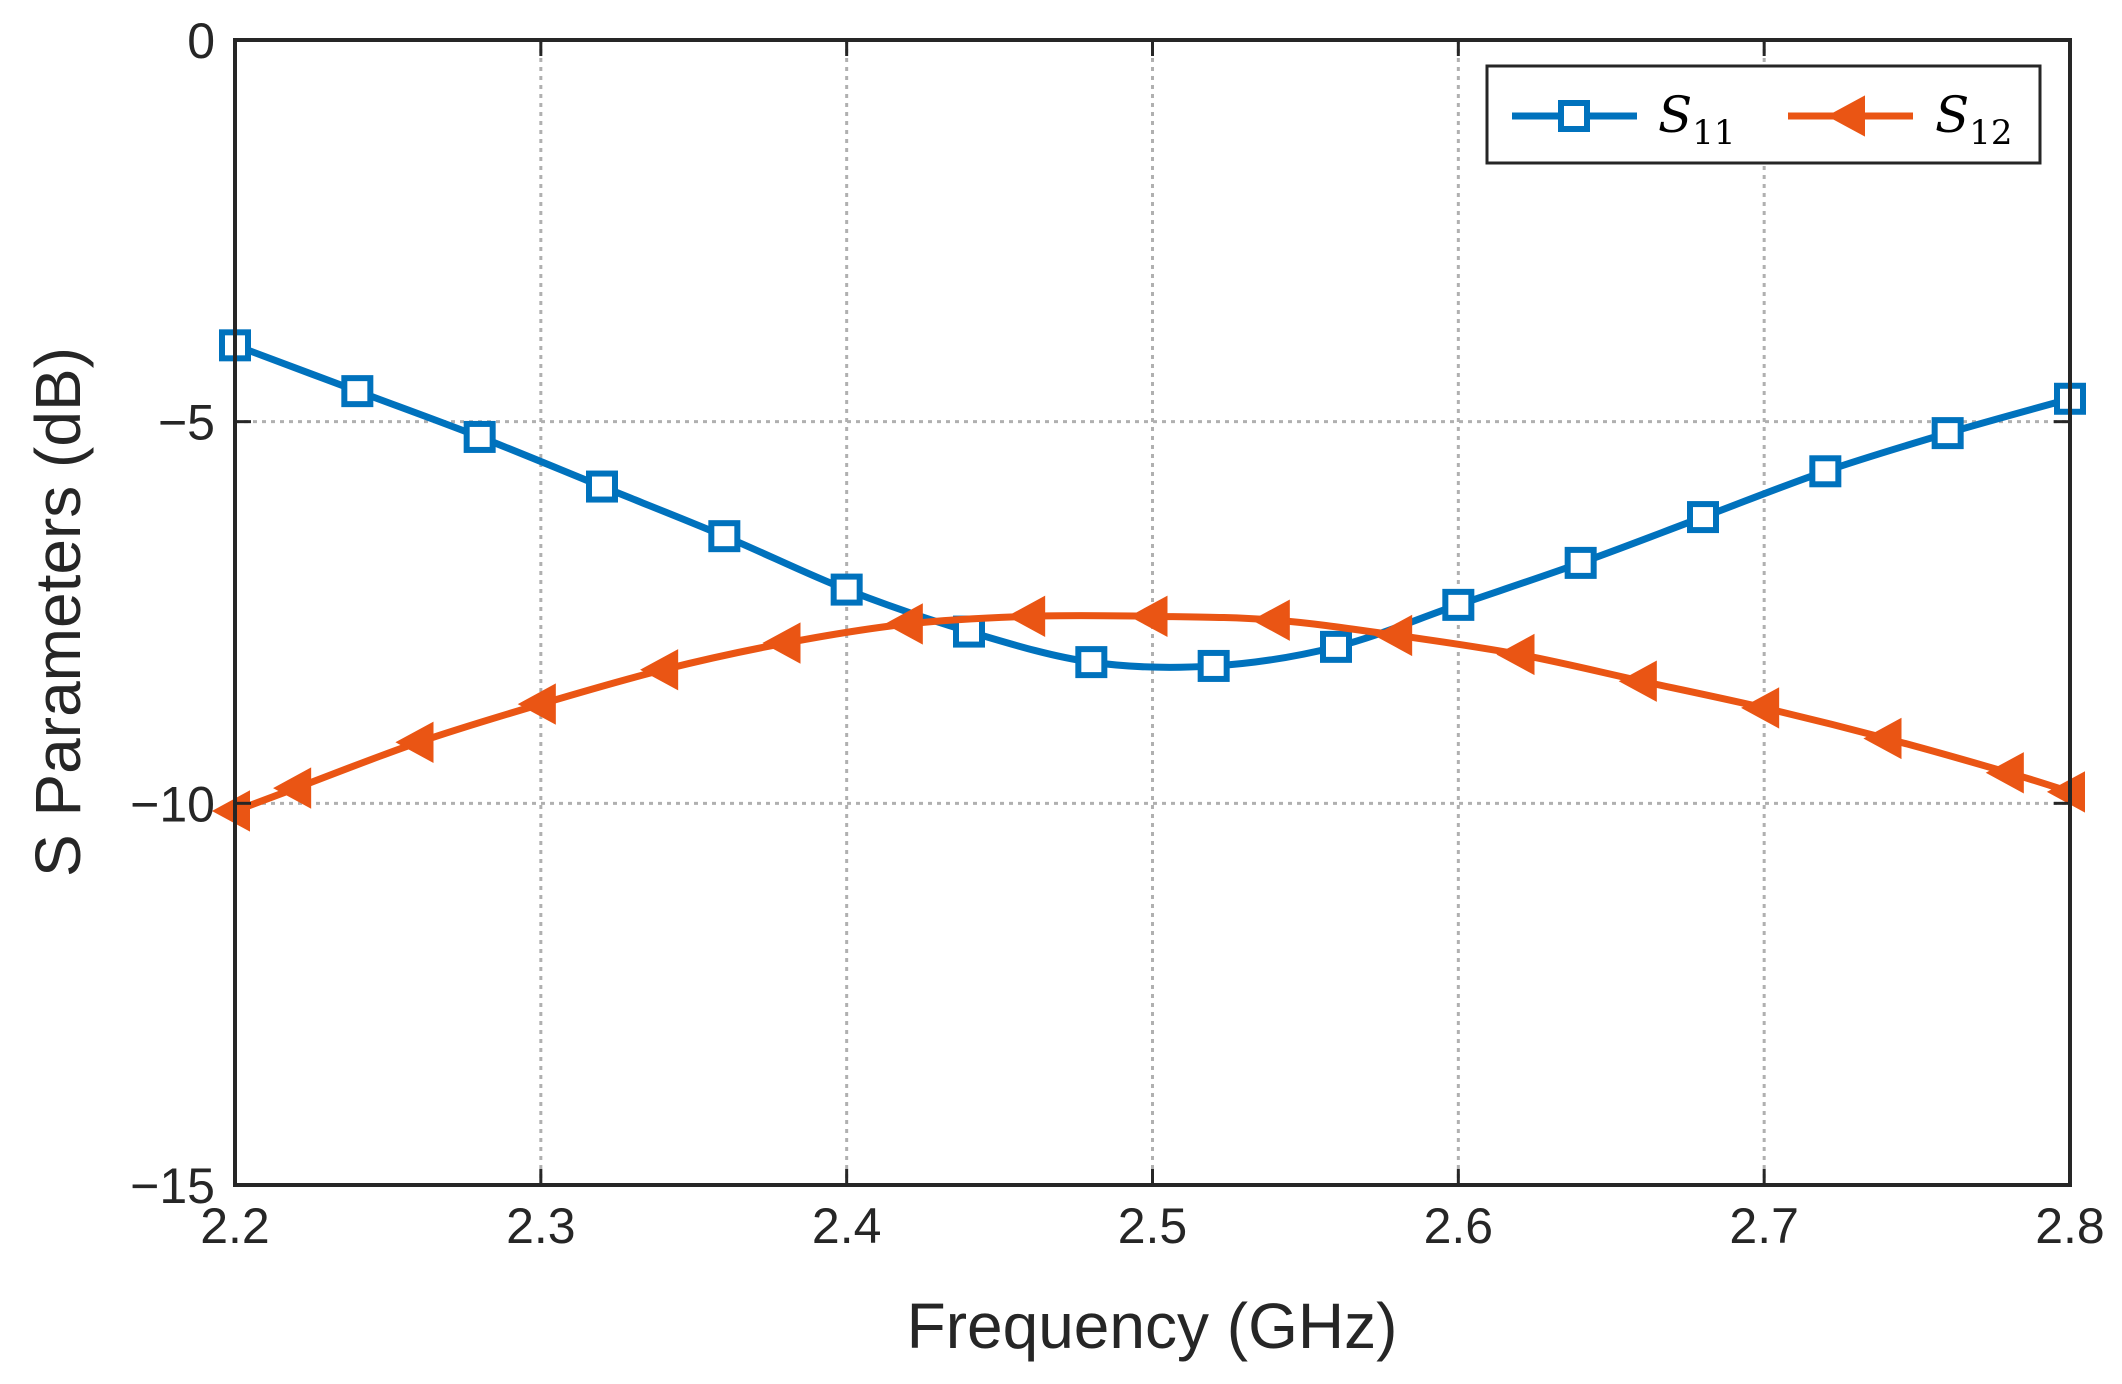 This screenshot has height=1384, width=2122. I want to click on legend-marker-s12, so click(1845, 116).